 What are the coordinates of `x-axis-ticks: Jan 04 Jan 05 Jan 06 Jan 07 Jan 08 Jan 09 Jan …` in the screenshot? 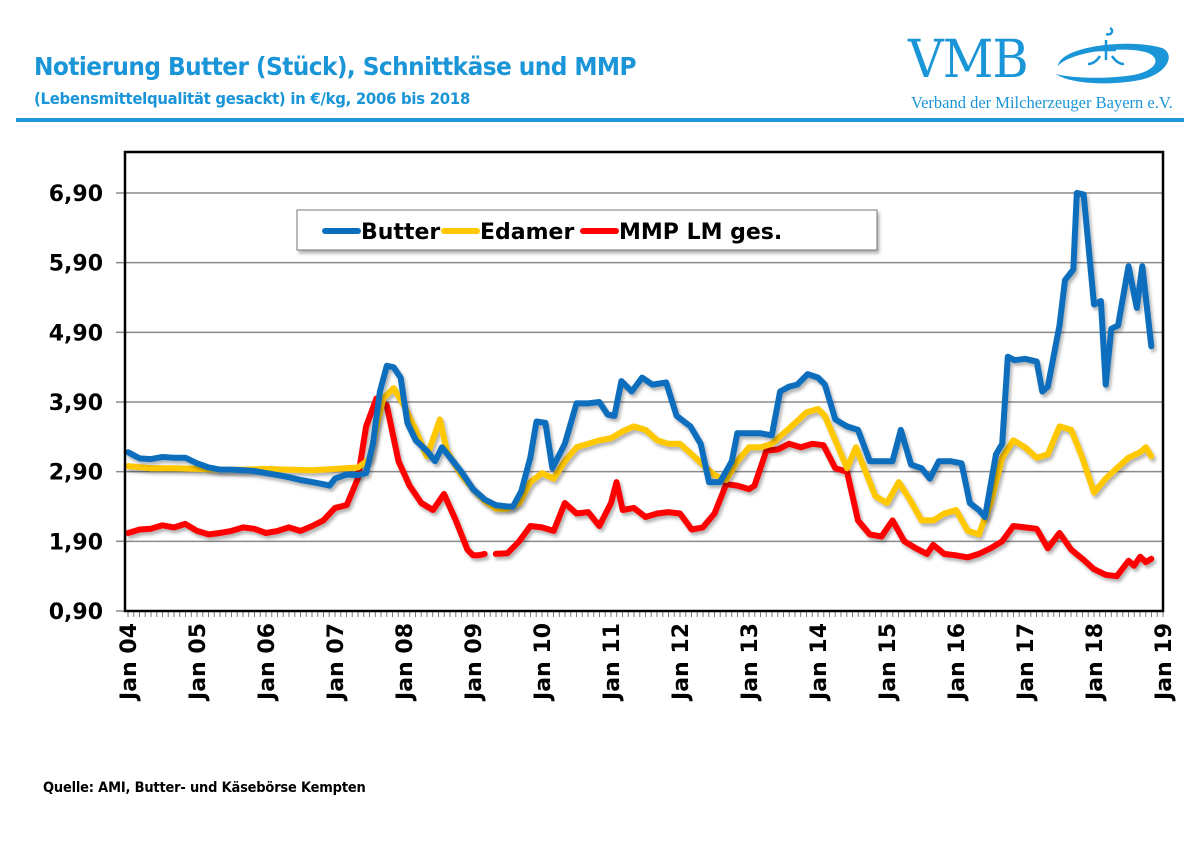 It's located at (647, 656).